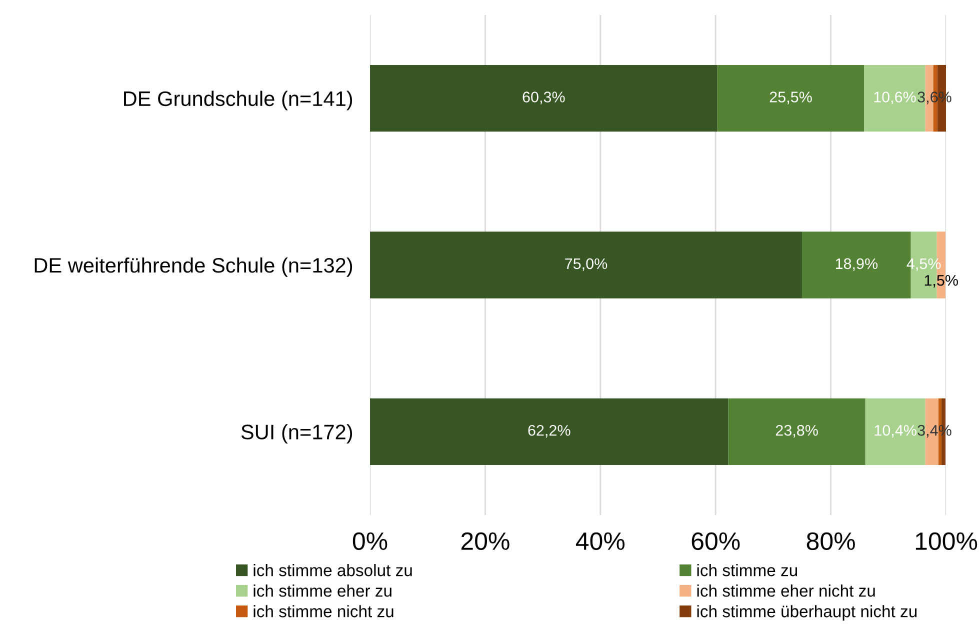 The width and height of the screenshot is (979, 641). I want to click on data-label: 1,5%, so click(941, 281).